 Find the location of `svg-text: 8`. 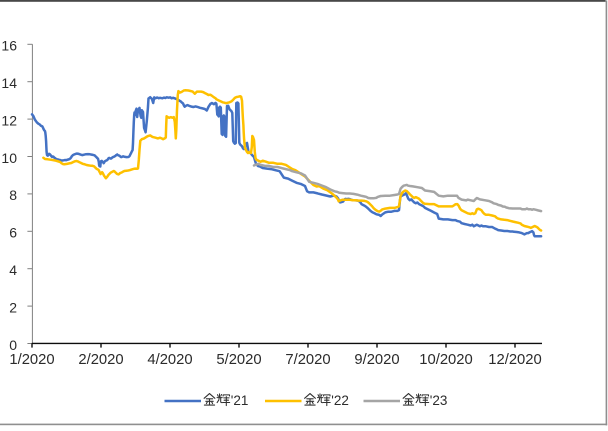

svg-text: 8 is located at coordinates (13, 195).